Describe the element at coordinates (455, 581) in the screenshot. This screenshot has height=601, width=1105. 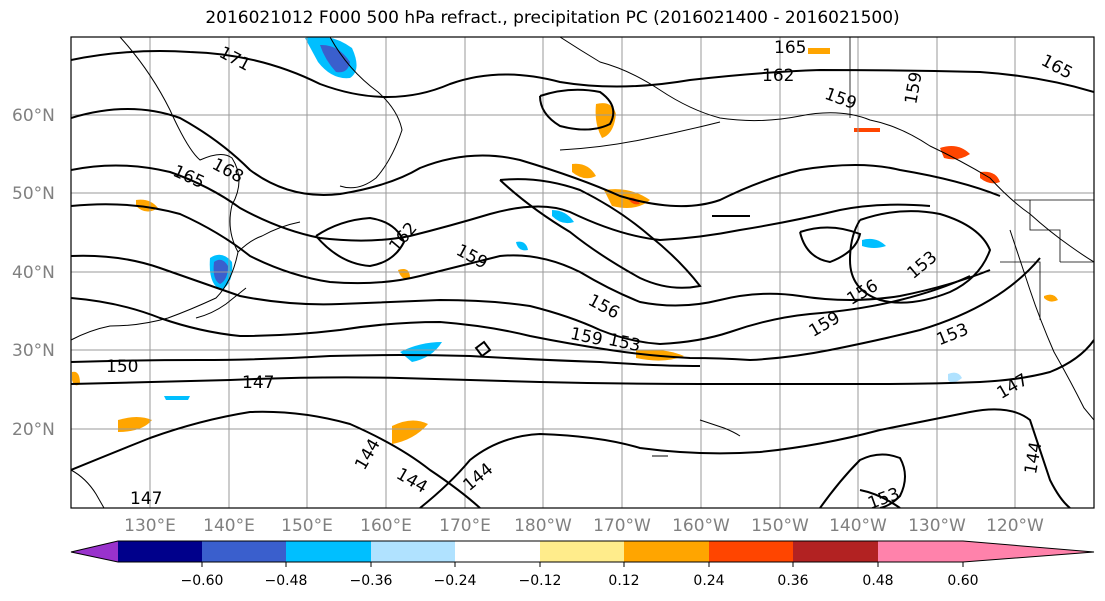
I see `colorbar-tick-label: −0.24` at that location.